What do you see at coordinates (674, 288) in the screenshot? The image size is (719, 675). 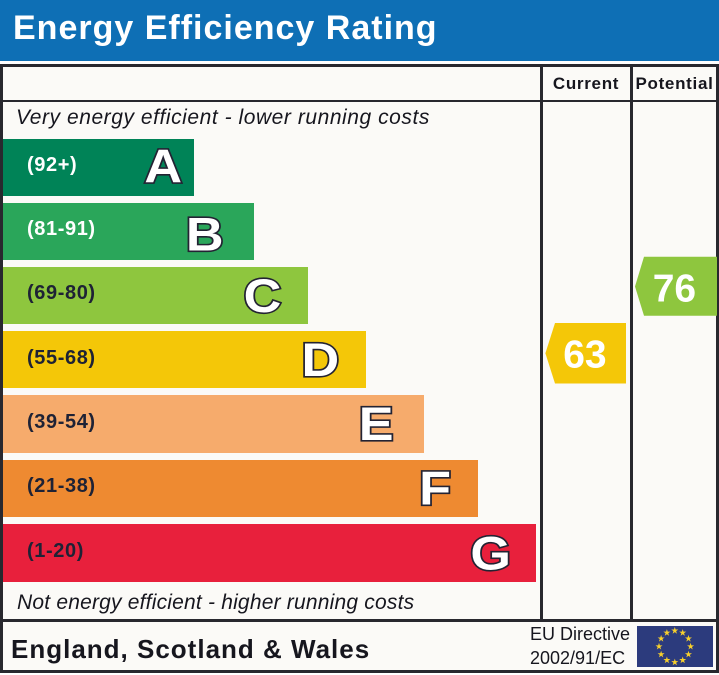 I see `svg-text: 76` at bounding box center [674, 288].